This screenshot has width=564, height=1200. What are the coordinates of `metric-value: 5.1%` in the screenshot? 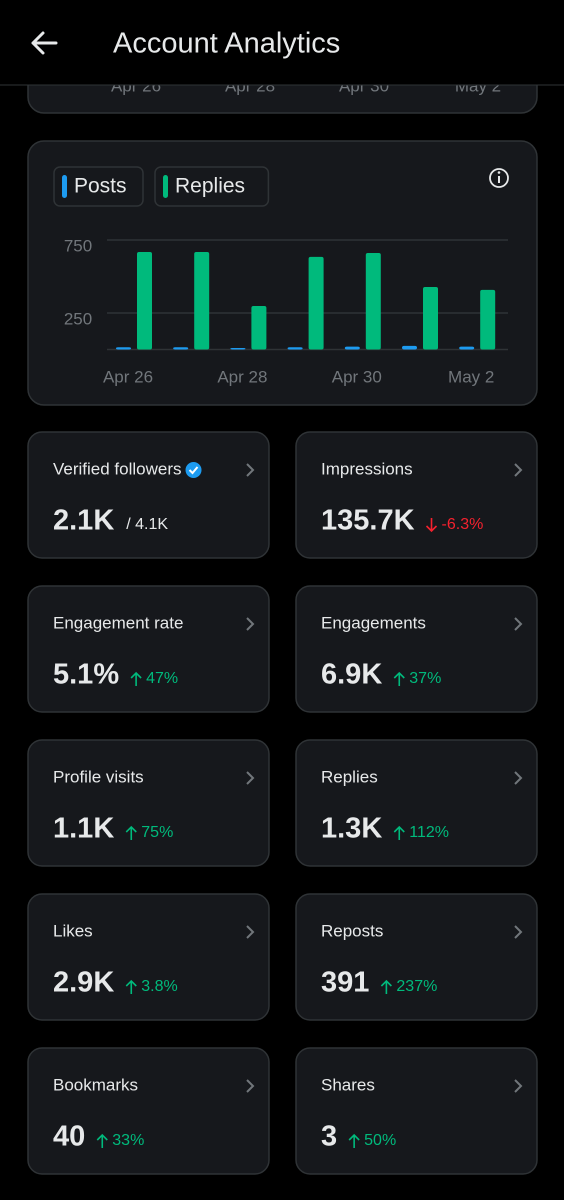 It's located at (86, 675).